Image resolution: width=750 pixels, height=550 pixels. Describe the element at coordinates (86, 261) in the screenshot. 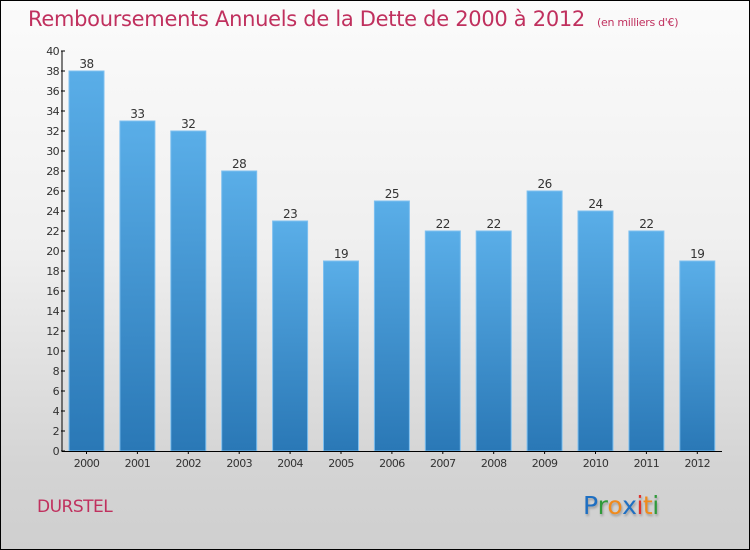

I see `bar-2000` at that location.